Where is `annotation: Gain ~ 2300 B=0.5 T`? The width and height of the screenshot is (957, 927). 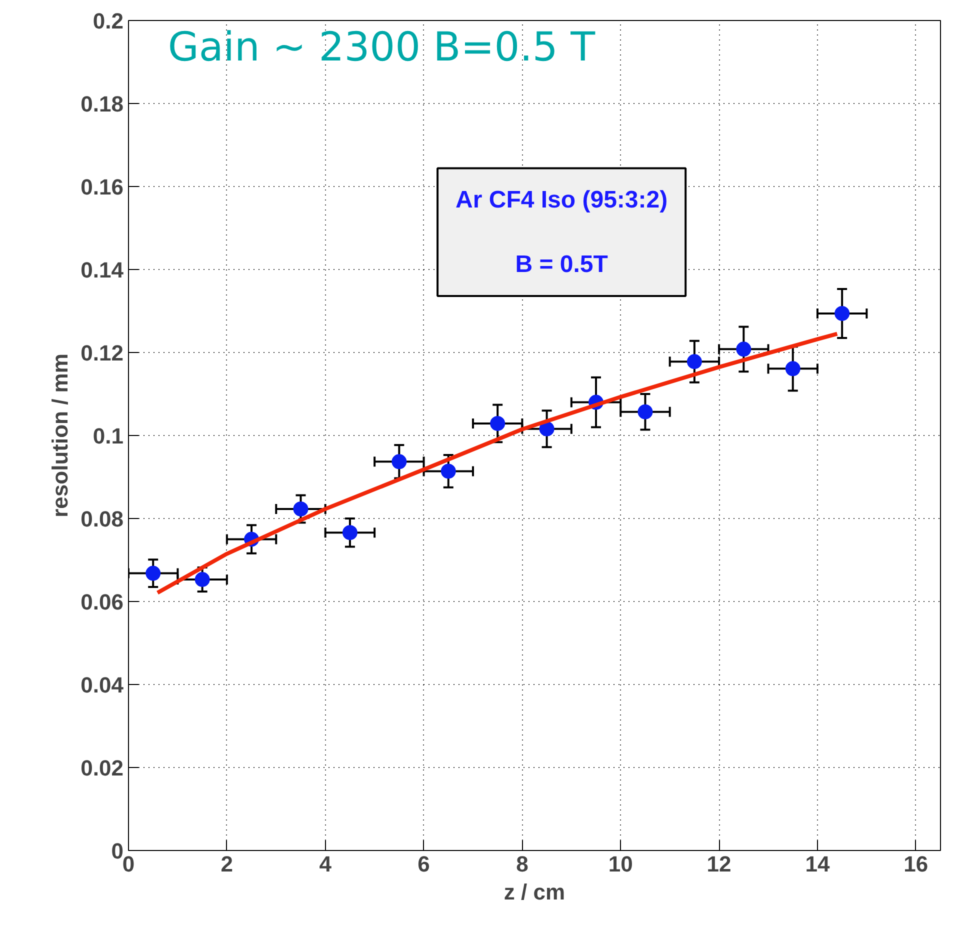 annotation: Gain ~ 2300 B=0.5 T is located at coordinates (382, 47).